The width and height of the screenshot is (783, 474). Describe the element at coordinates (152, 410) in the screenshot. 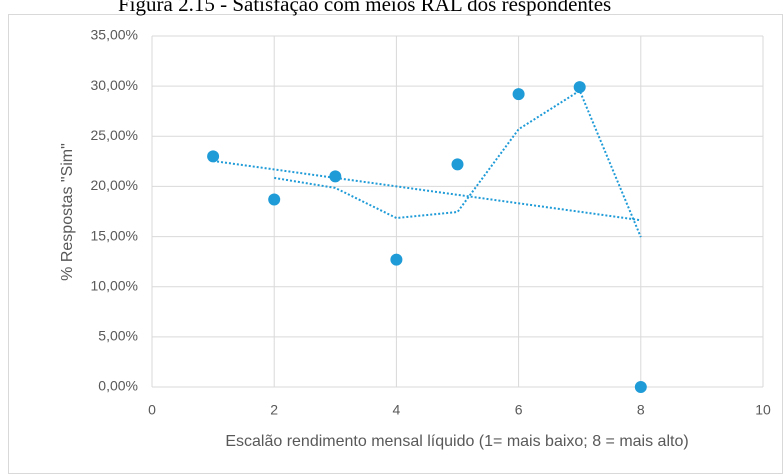

I see `x-tick-label: 0` at that location.